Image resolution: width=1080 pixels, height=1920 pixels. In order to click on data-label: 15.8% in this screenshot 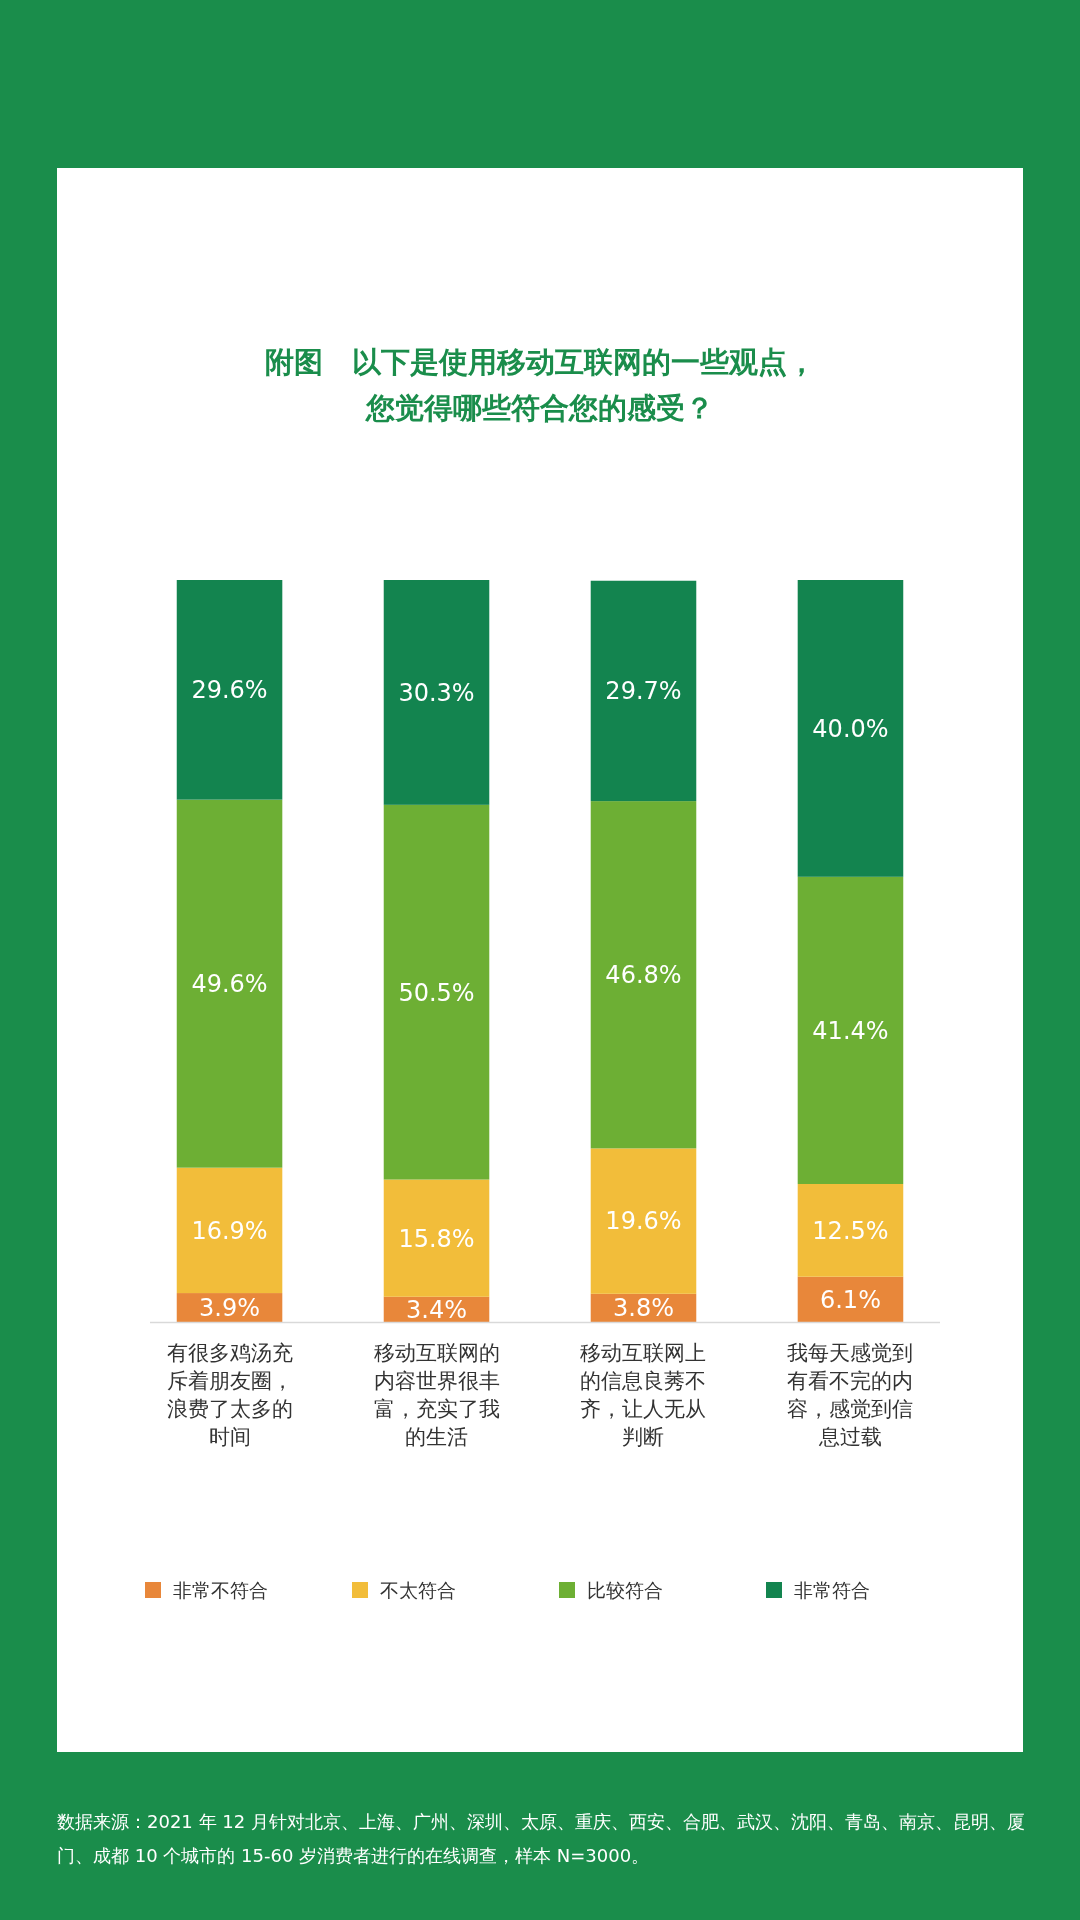, I will do `click(436, 1238)`.